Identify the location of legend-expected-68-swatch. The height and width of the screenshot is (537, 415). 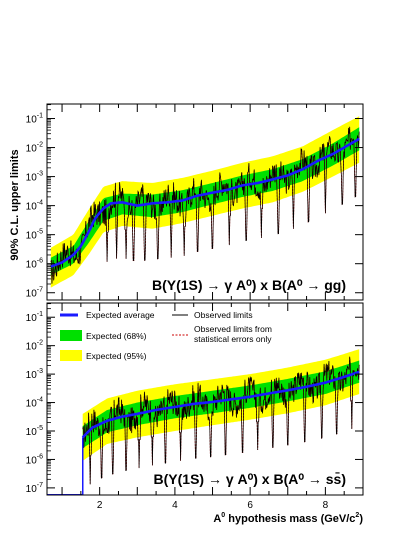
(71, 335).